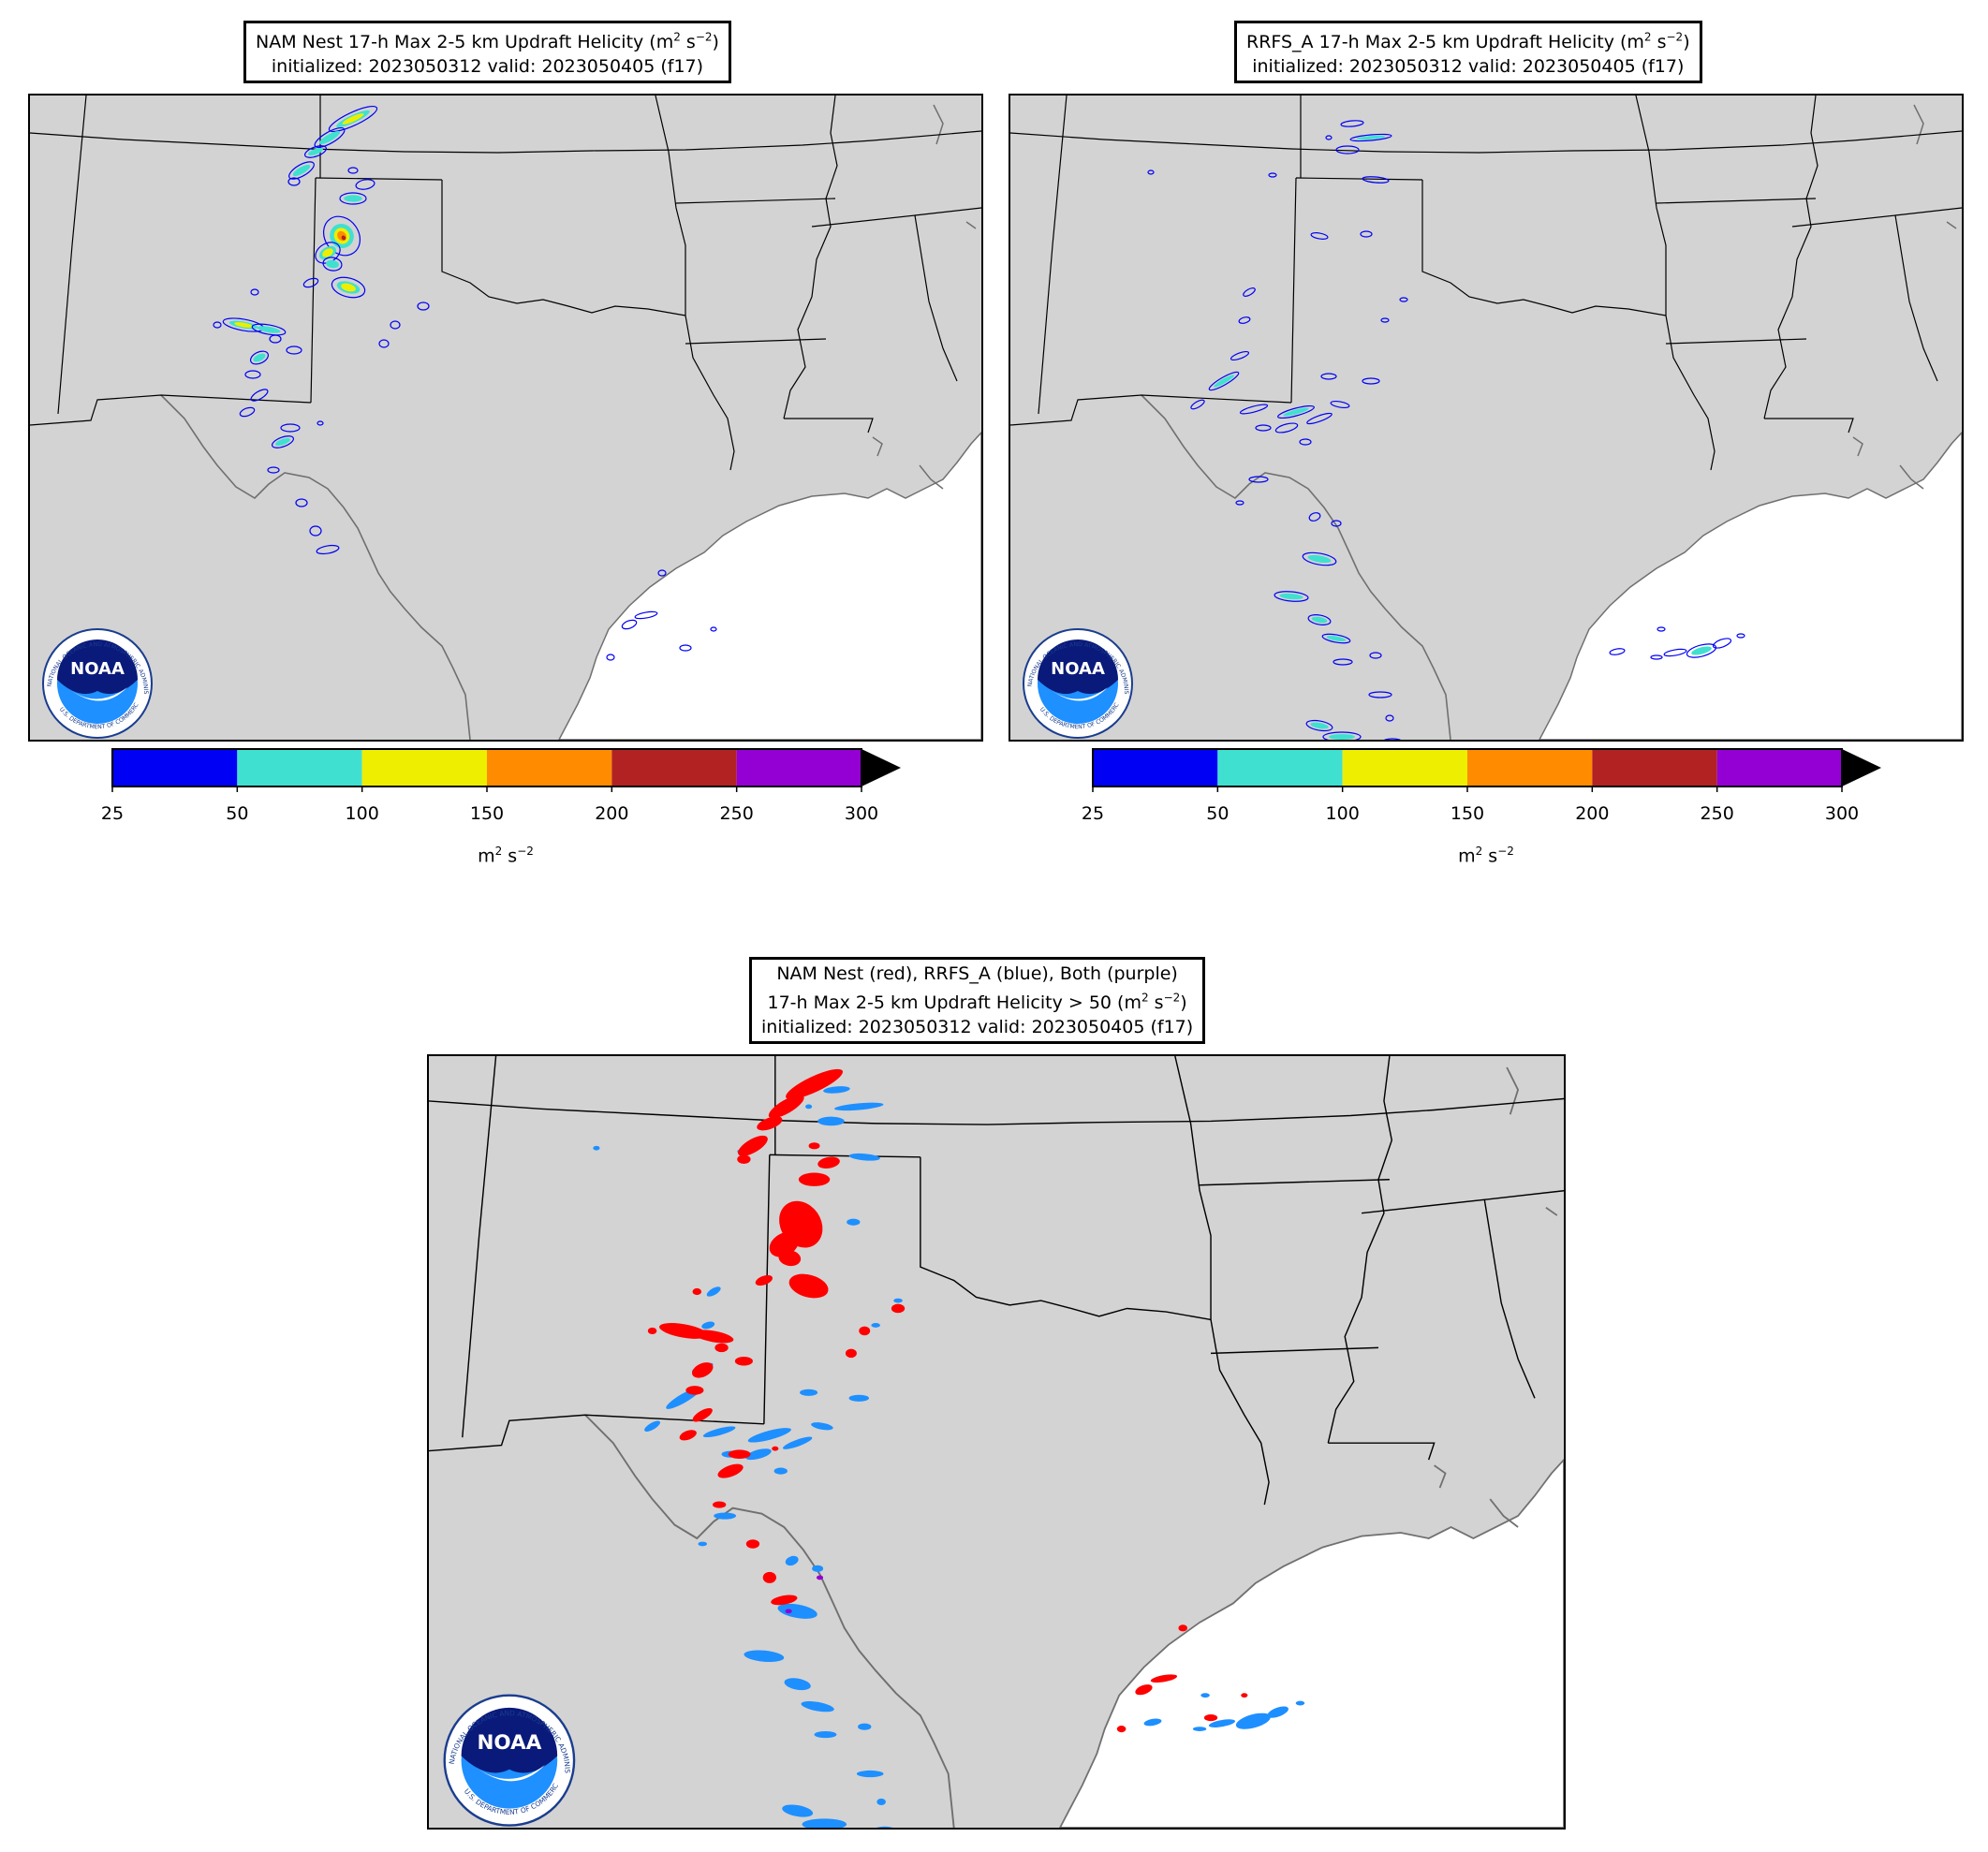 The height and width of the screenshot is (1852, 1988). Describe the element at coordinates (1861, 767) in the screenshot. I see `colorbar-extend-arrow` at that location.